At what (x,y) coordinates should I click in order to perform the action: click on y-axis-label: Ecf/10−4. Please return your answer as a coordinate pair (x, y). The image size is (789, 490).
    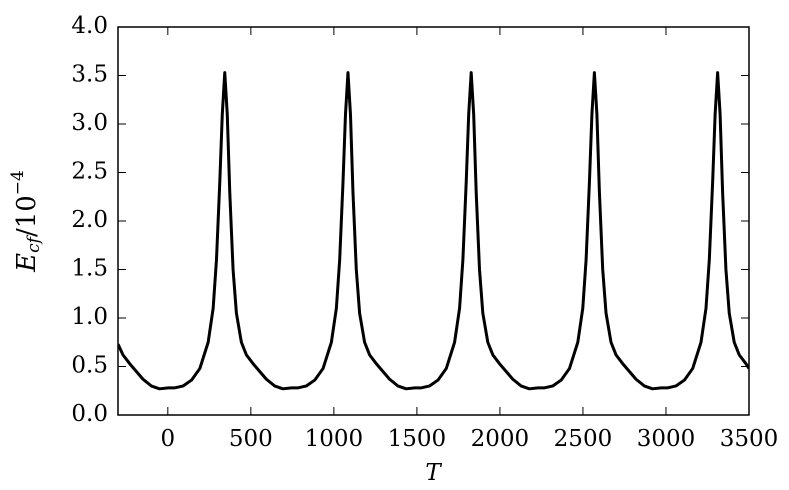
    Looking at the image, I should click on (26, 221).